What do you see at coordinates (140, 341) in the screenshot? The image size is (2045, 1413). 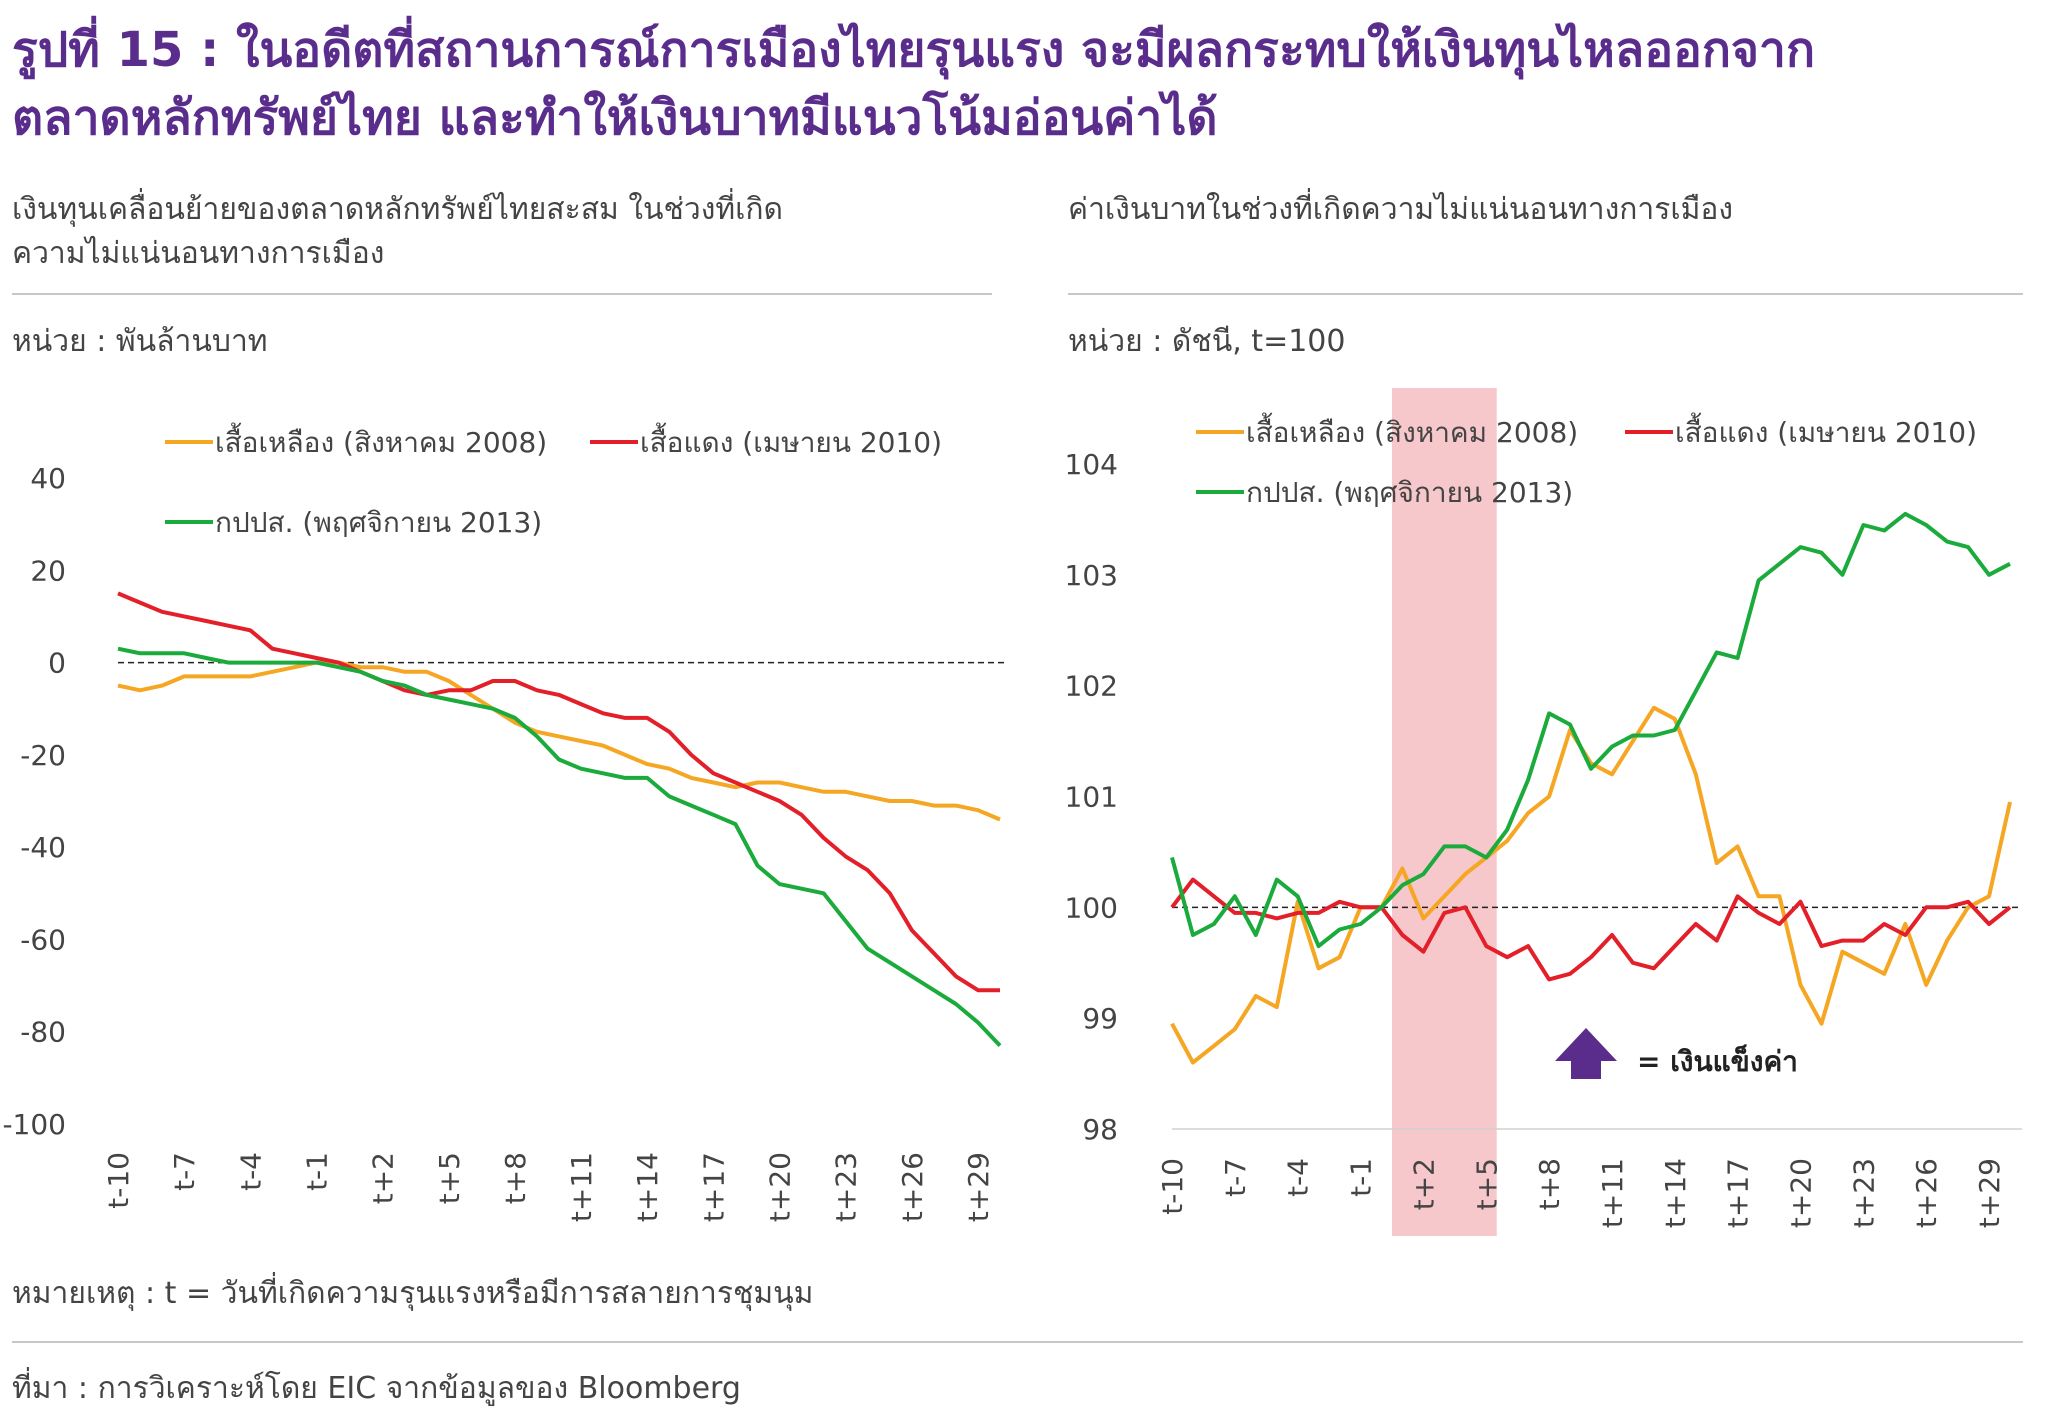 I see `left-chart-unit: หน่วย : พันล้านบาท` at bounding box center [140, 341].